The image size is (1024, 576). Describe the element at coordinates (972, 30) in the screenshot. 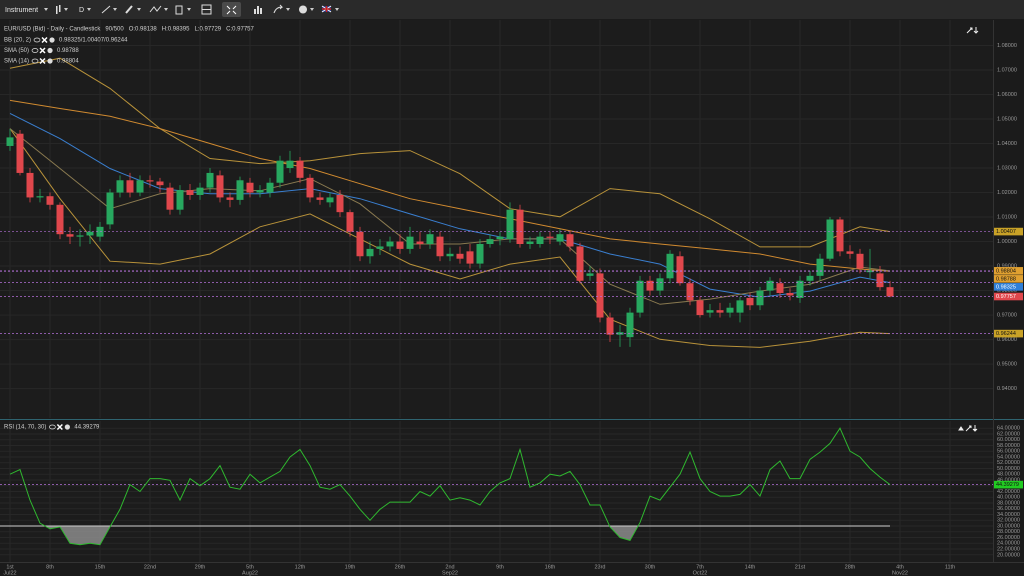

I see `expand-icon` at that location.